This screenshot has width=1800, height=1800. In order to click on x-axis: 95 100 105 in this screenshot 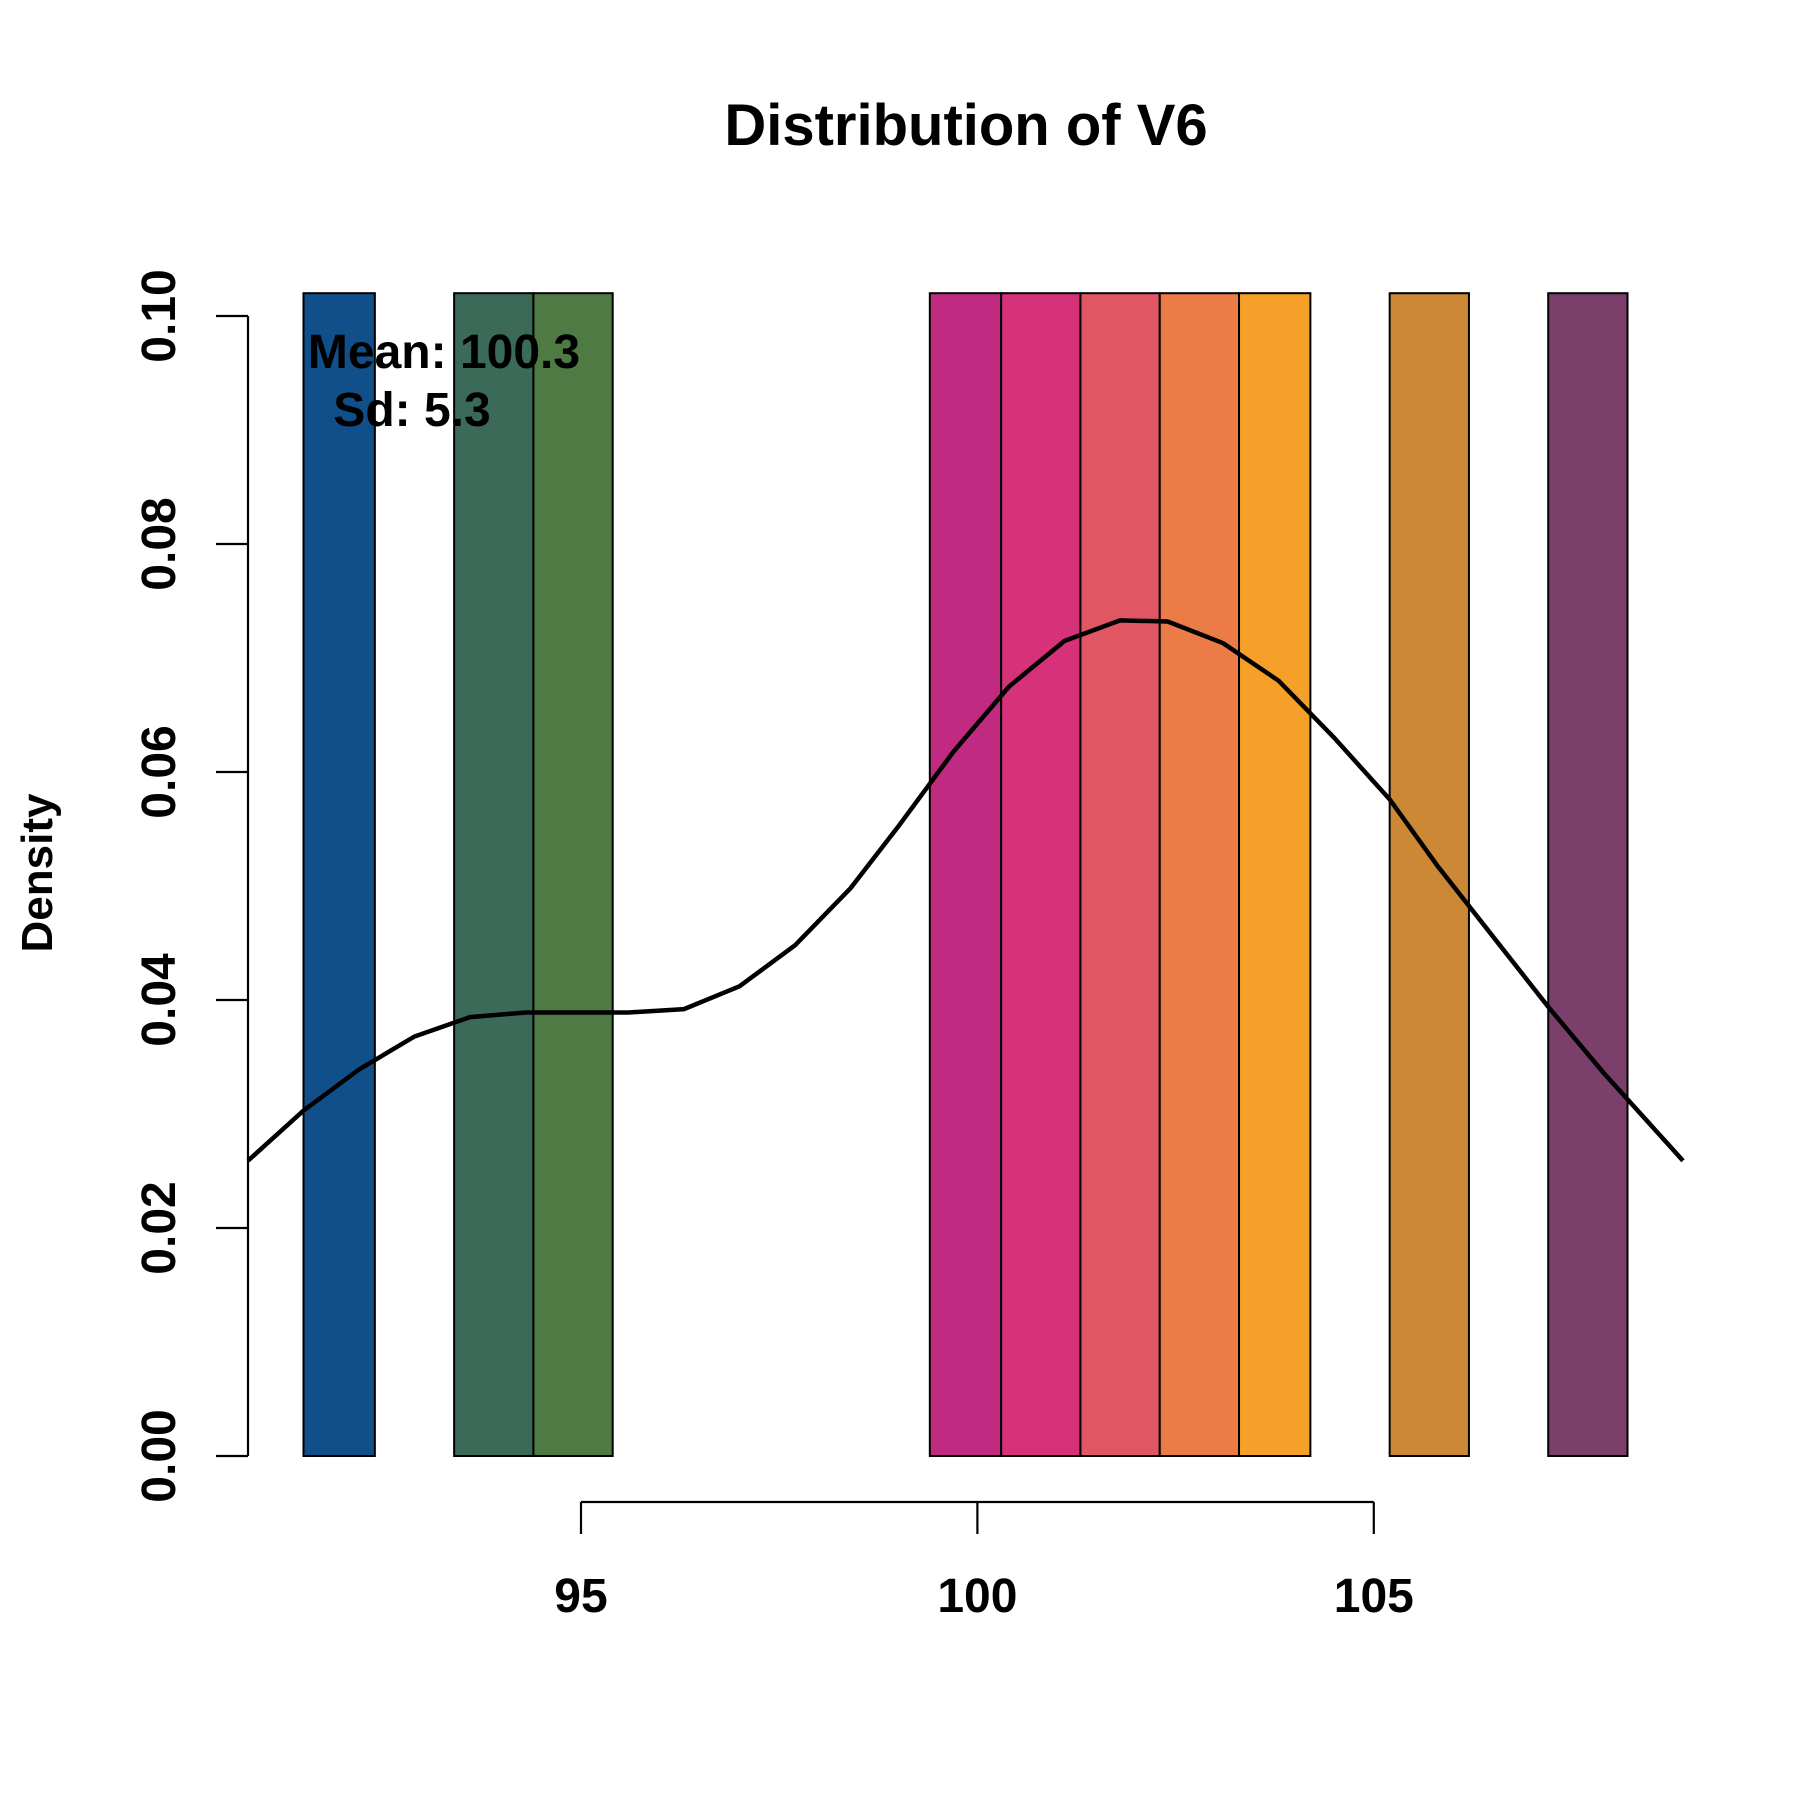, I will do `click(984, 1561)`.